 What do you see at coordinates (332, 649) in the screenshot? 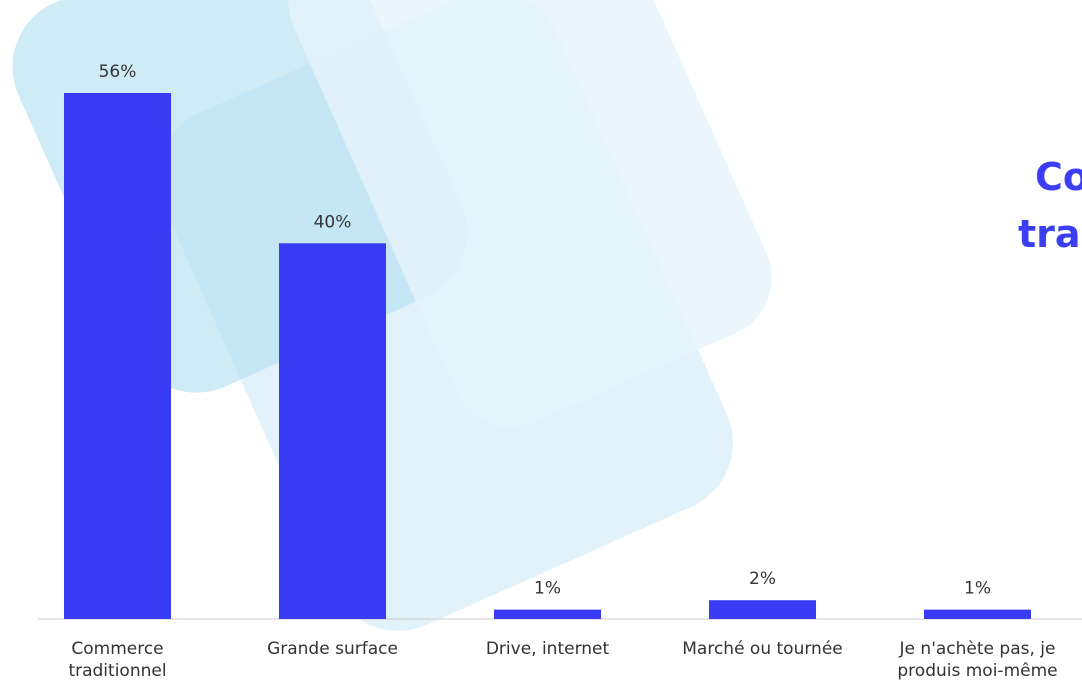
I see `x-tick-label: Grande surface` at bounding box center [332, 649].